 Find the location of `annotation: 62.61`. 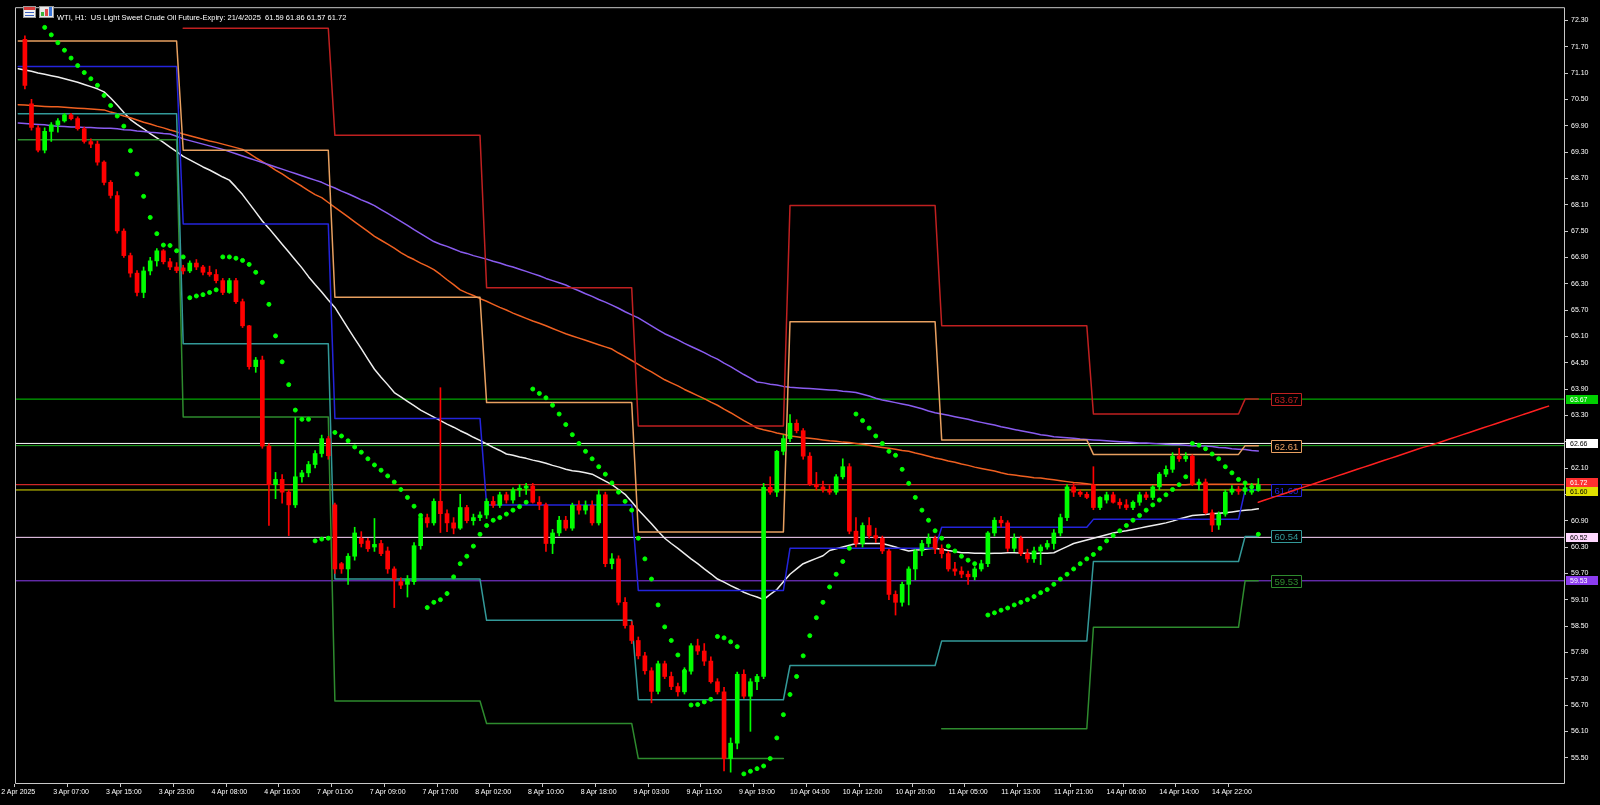

annotation: 62.61 is located at coordinates (1286, 446).